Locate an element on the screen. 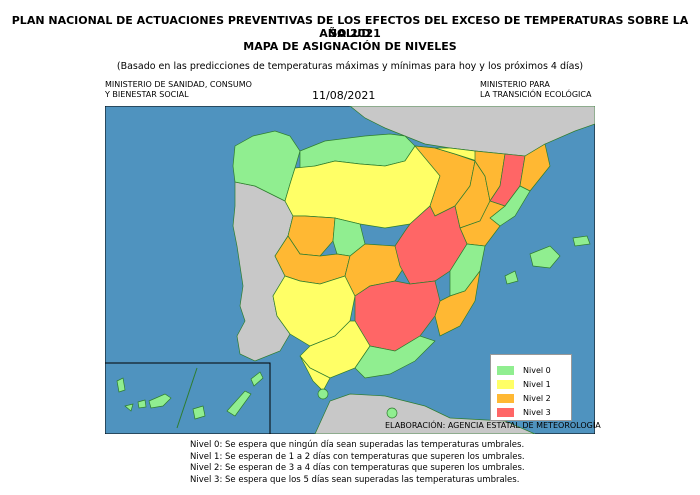 This screenshot has width=700, height=495. legend-item: Nivel 0 is located at coordinates (524, 370).